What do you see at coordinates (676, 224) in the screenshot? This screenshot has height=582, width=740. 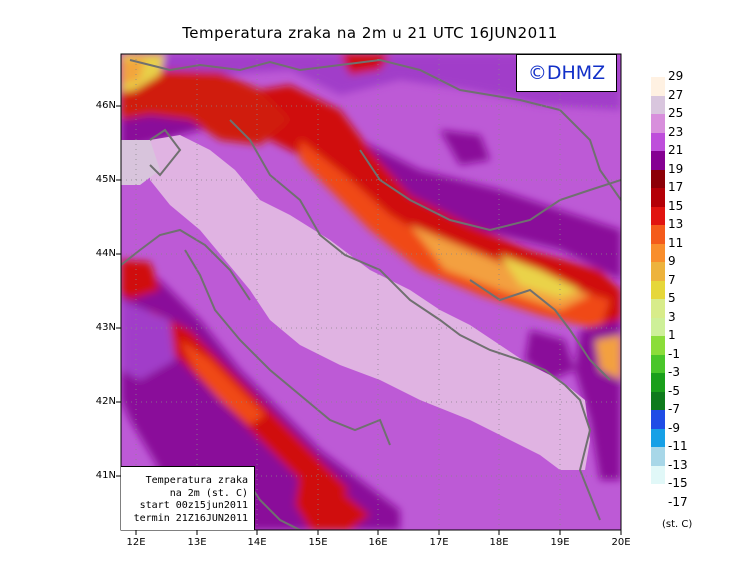 I see `legend-label: 13` at bounding box center [676, 224].